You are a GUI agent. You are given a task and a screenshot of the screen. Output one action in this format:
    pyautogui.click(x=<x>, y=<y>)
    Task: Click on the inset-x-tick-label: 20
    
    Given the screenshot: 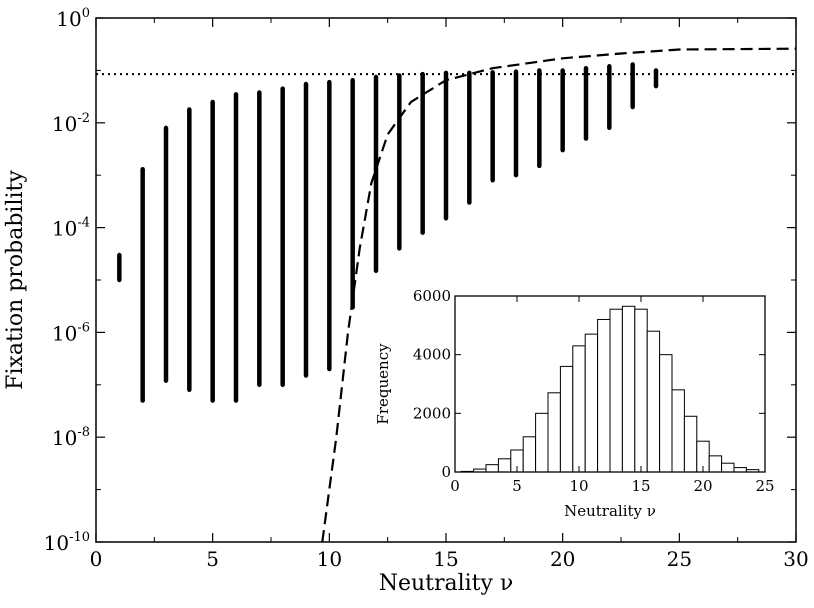 What is the action you would take?
    pyautogui.click(x=702, y=486)
    